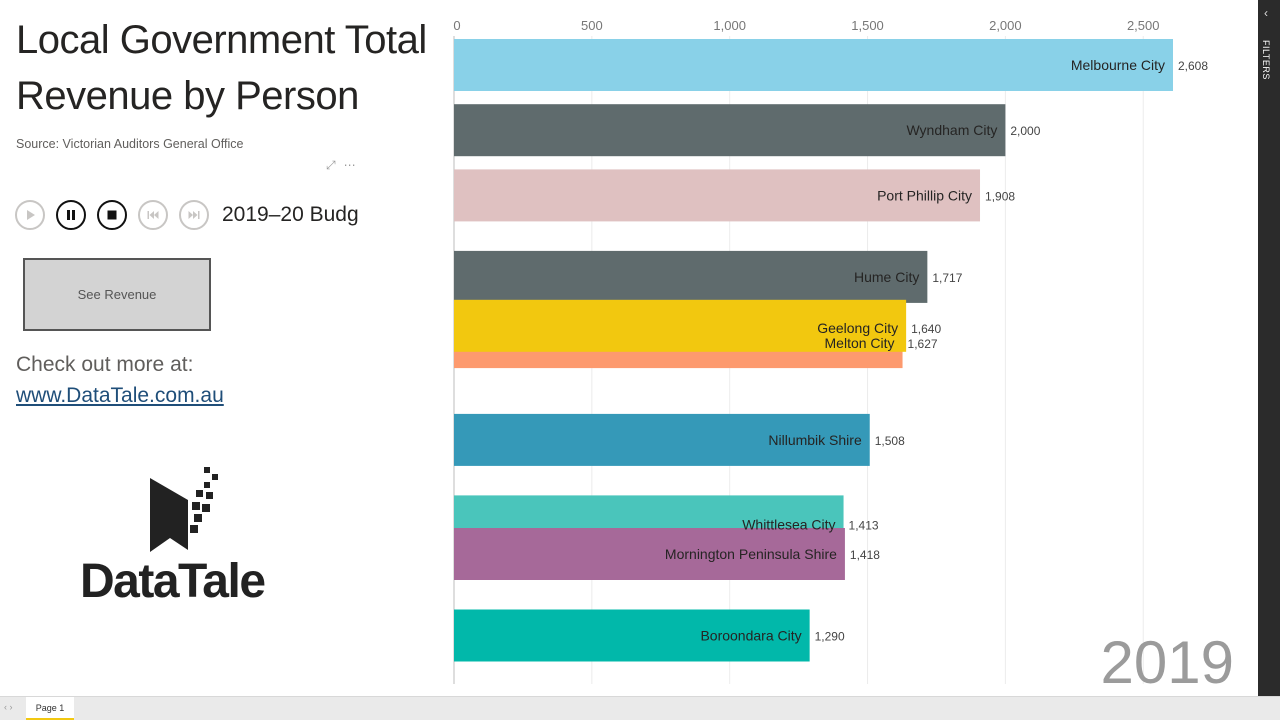  Describe the element at coordinates (1118, 65) in the screenshot. I see `bar-category-label: Melbourne City` at that location.